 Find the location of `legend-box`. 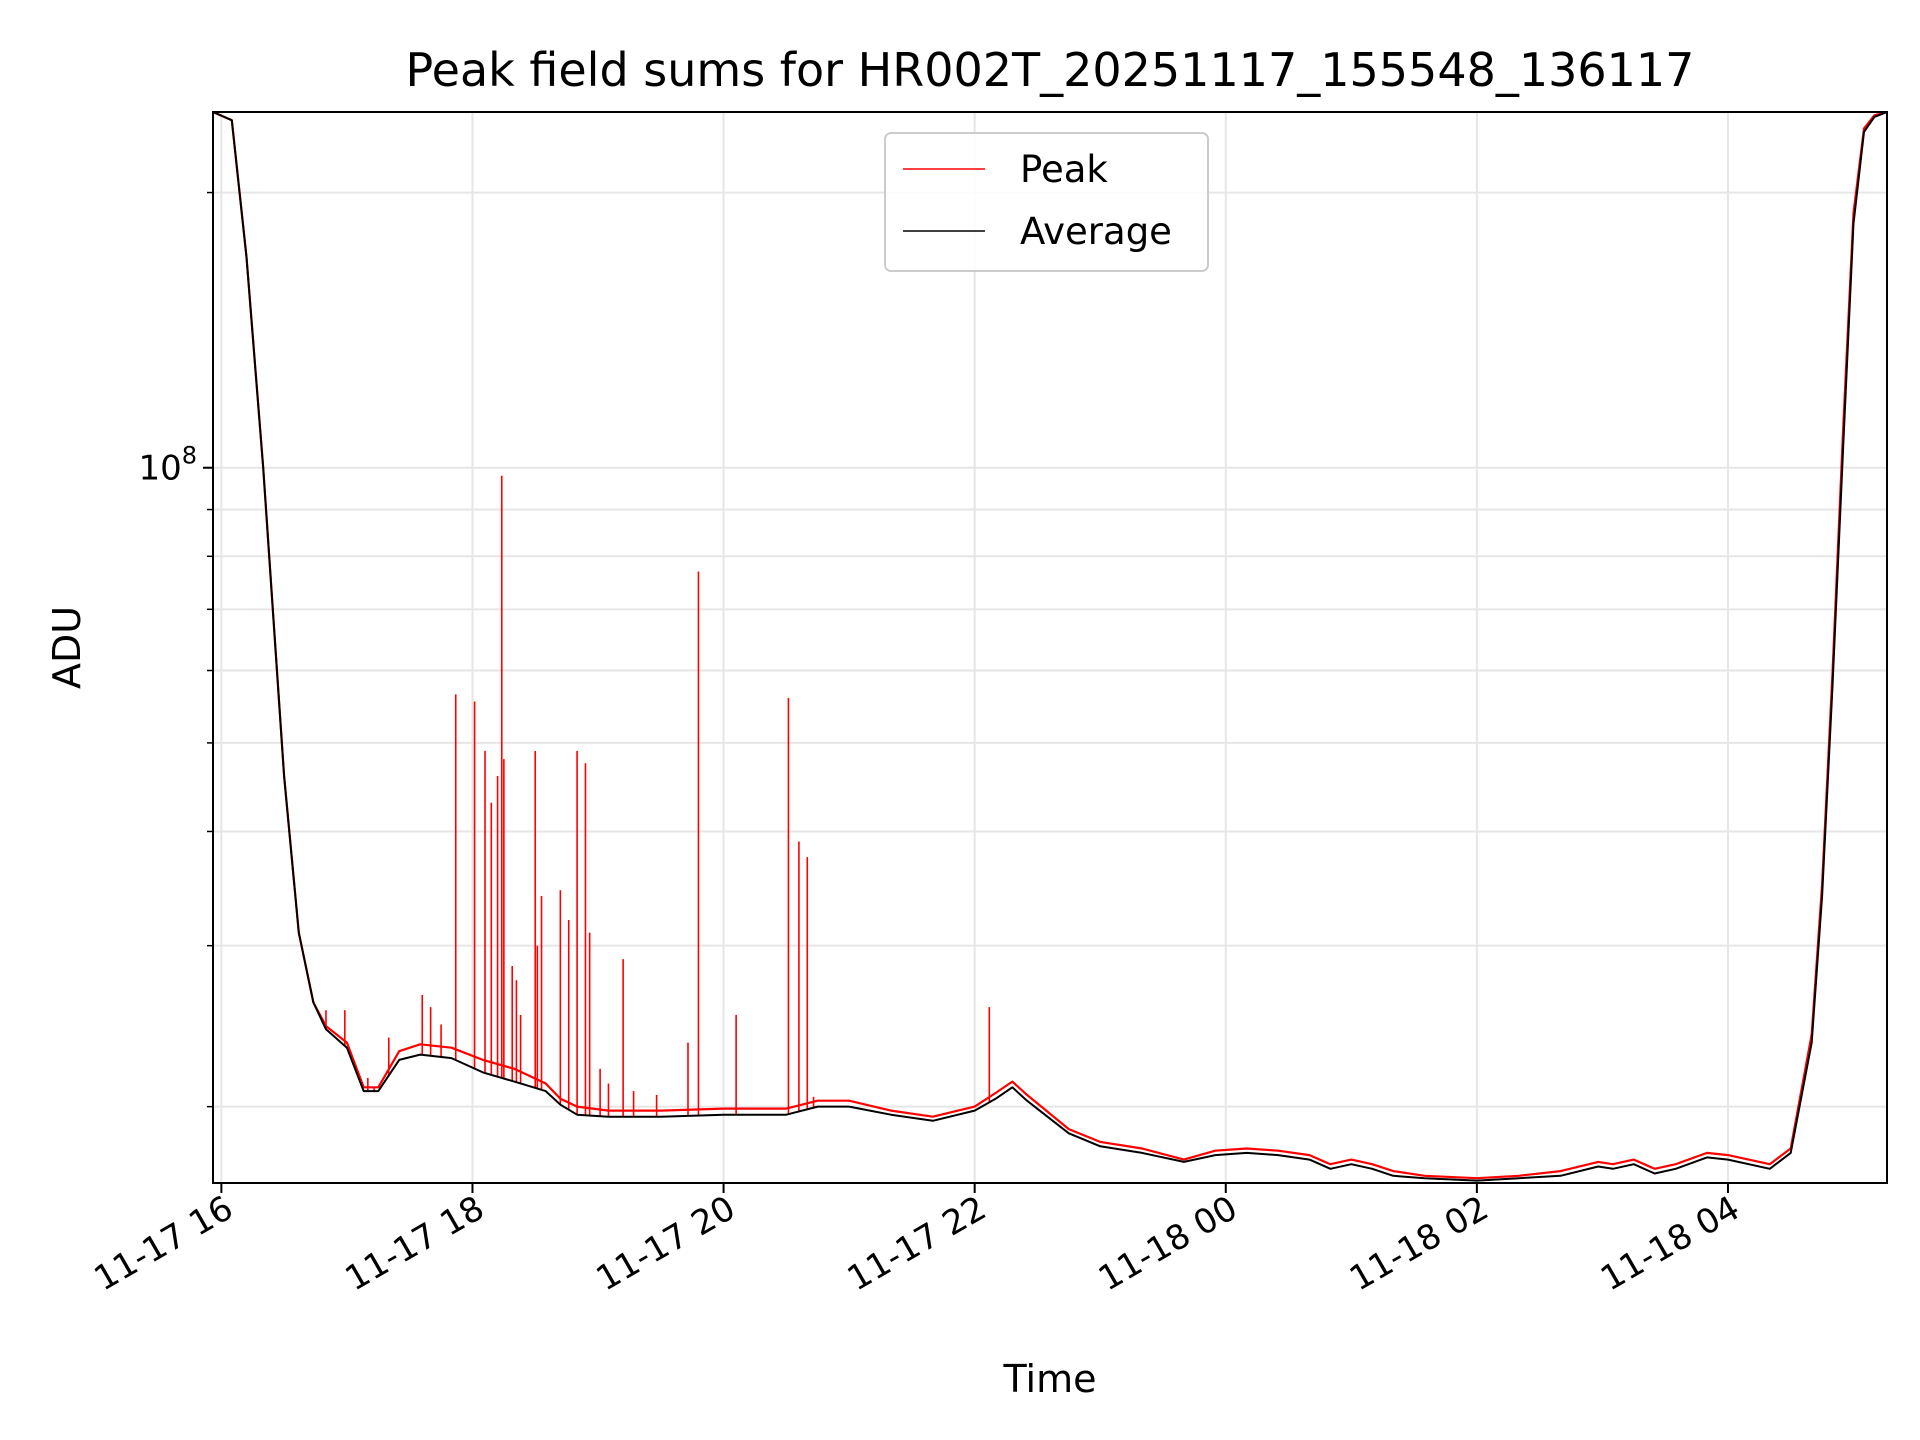

legend-box is located at coordinates (1046, 202).